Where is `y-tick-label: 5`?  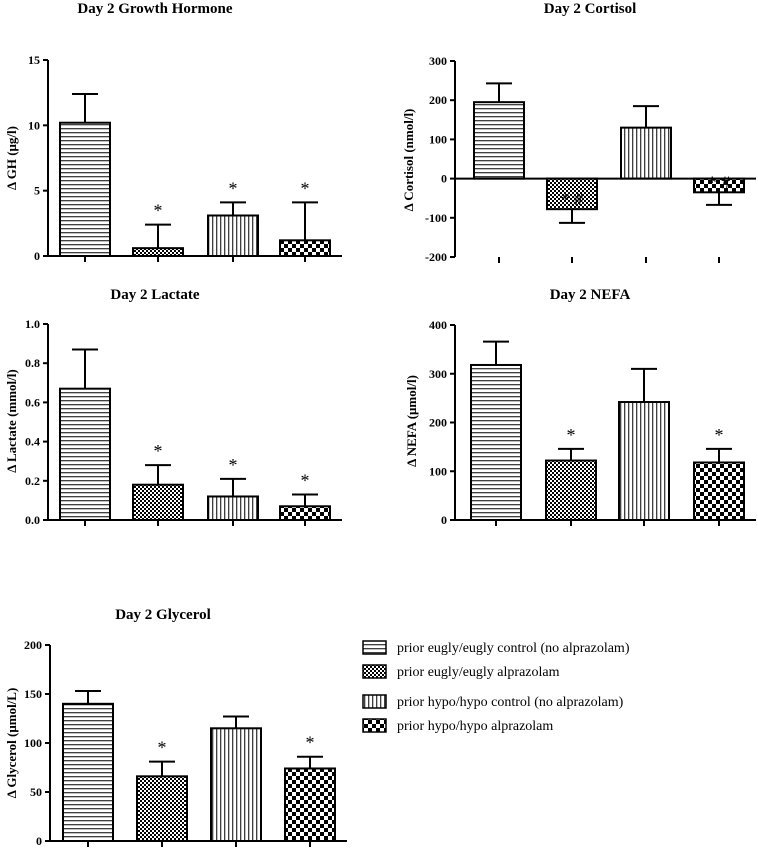 y-tick-label: 5 is located at coordinates (37, 191).